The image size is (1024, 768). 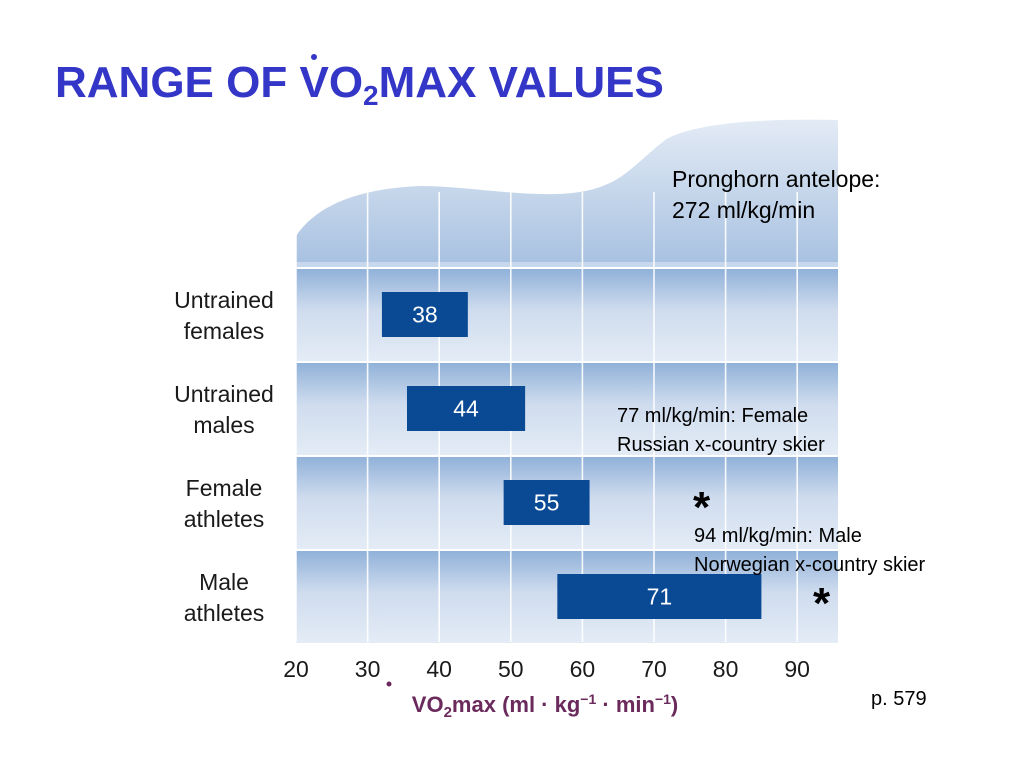 What do you see at coordinates (713, 416) in the screenshot?
I see `female-skier-note-line1: 77 ml/kg/min: Female` at bounding box center [713, 416].